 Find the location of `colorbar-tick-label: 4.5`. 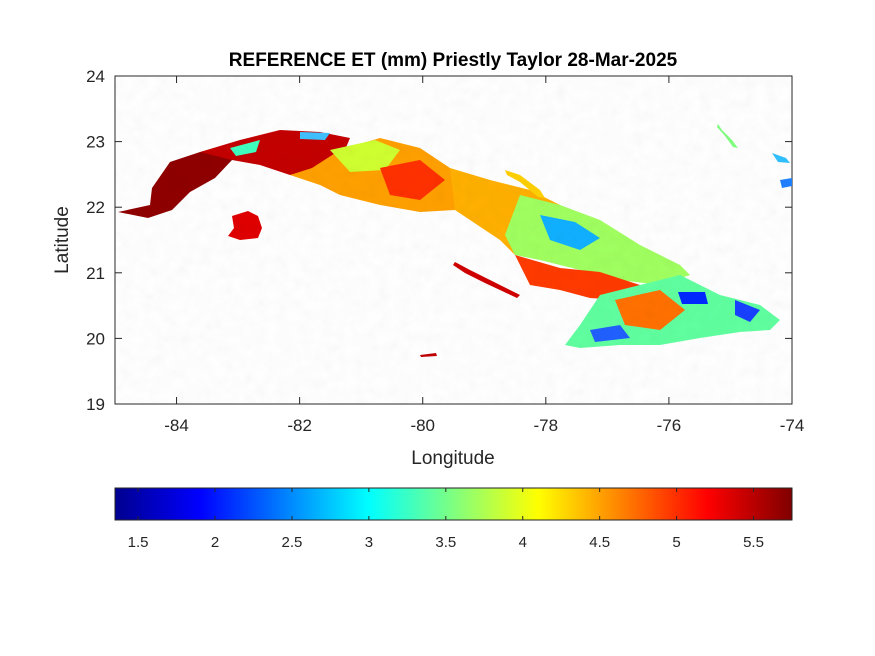

colorbar-tick-label: 4.5 is located at coordinates (599, 542).